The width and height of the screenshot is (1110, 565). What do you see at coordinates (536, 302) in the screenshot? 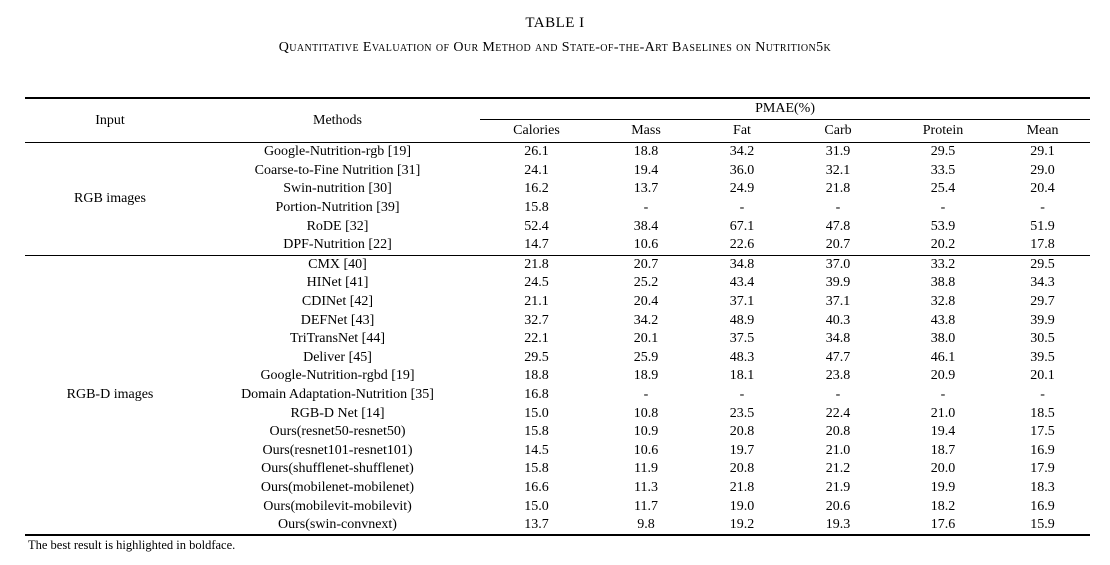
I see `metric-value: 21.1` at bounding box center [536, 302].